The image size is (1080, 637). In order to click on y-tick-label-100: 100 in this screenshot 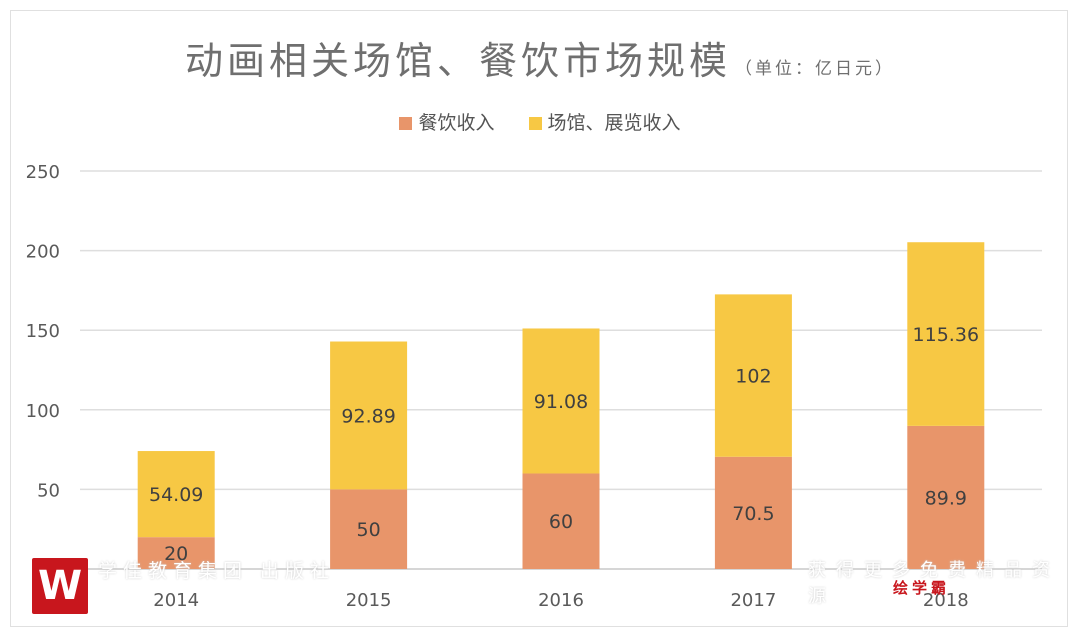, I will do `click(43, 411)`.